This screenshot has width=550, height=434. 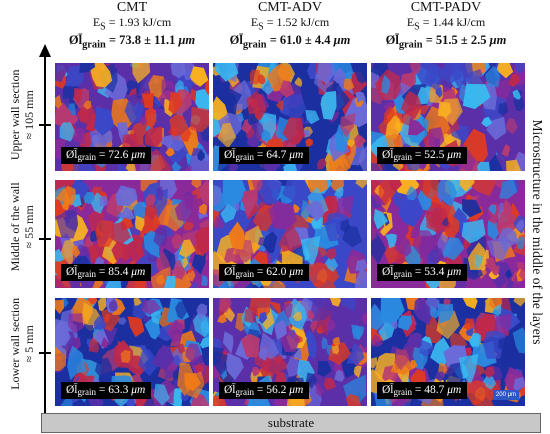 What do you see at coordinates (422, 272) in the screenshot?
I see `grain-size-label: Øl̄grain = 53.4 μm` at bounding box center [422, 272].